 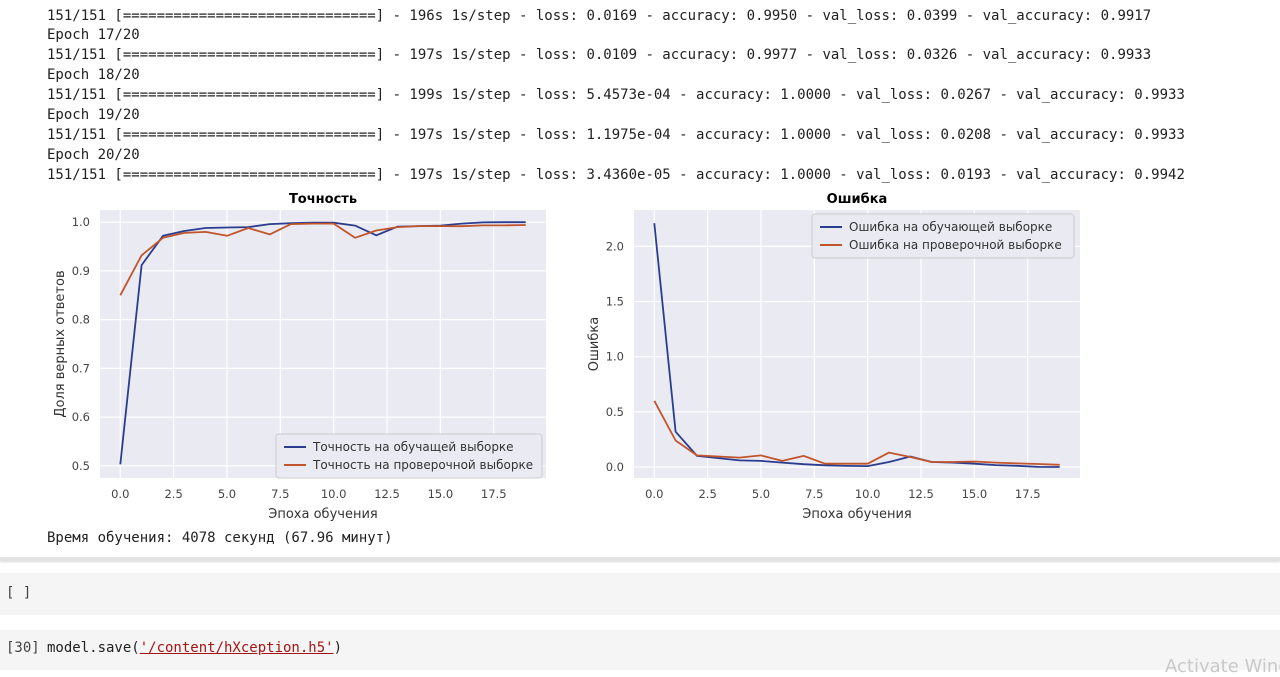 What do you see at coordinates (955, 245) in the screenshot?
I see `legend-entry: Ошибка на проверочной выборке` at bounding box center [955, 245].